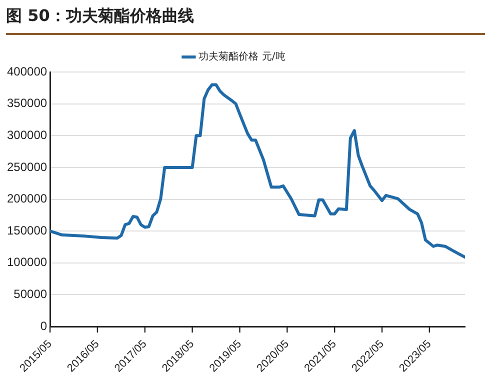  I want to click on y-tick-label: 350000, so click(27, 103).